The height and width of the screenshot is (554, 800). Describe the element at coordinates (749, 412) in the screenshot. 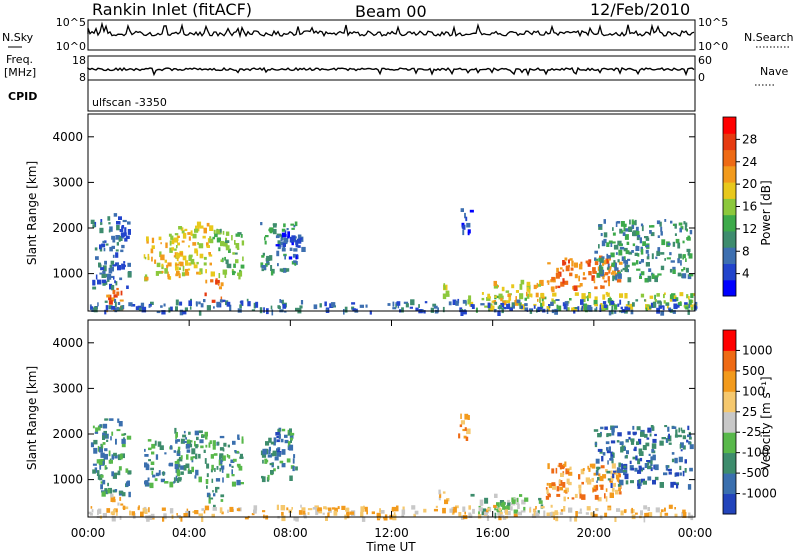

I see `colorbar-tick-label: 25` at that location.